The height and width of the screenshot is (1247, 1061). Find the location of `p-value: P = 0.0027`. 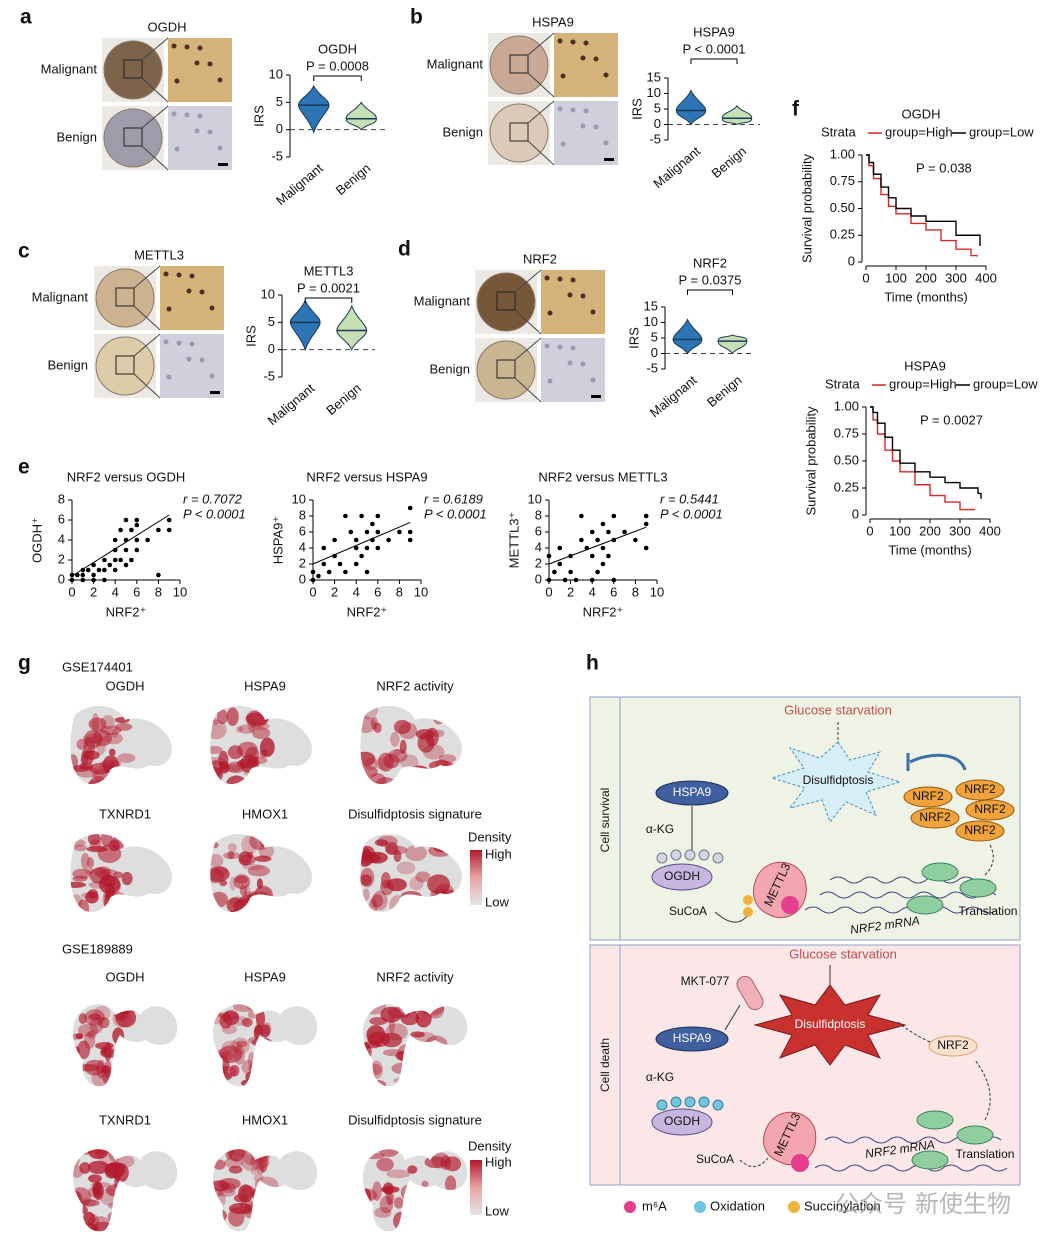

p-value: P = 0.0027 is located at coordinates (951, 419).